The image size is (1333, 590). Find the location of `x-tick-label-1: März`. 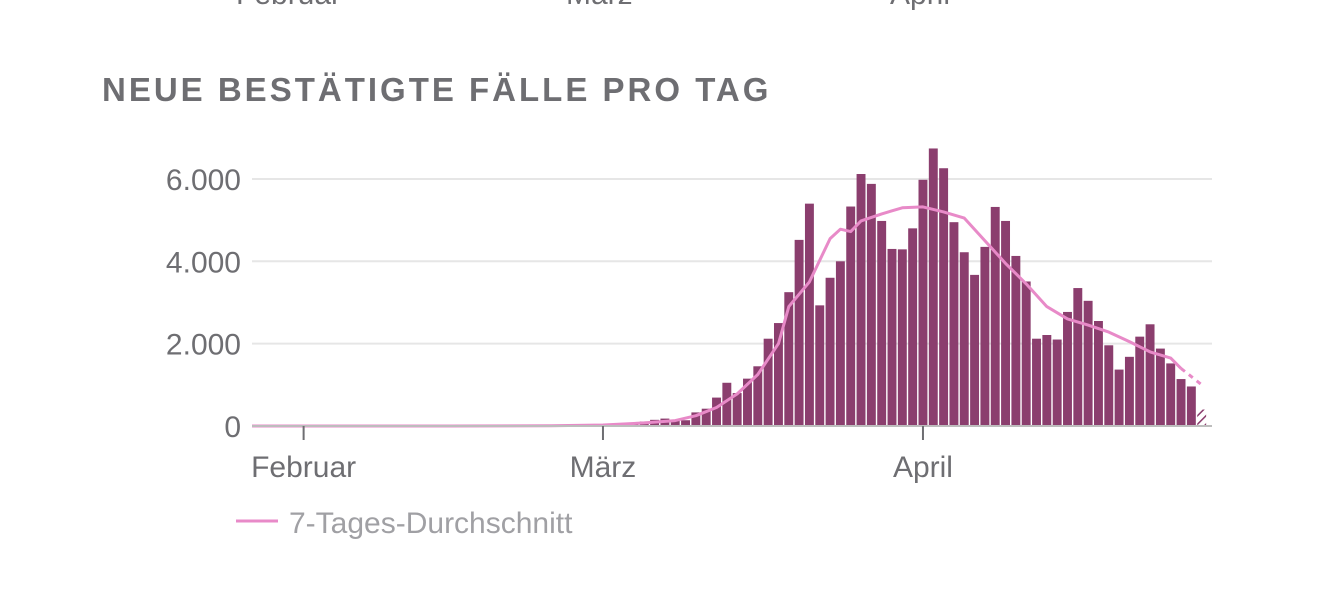

x-tick-label-1: März is located at coordinates (603, 467).